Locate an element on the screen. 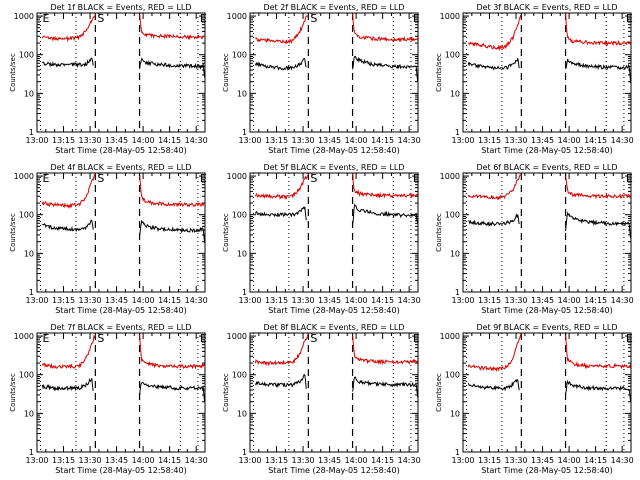  panel-title: Det 7f BLACK = Events, RED = LLD is located at coordinates (120, 327).